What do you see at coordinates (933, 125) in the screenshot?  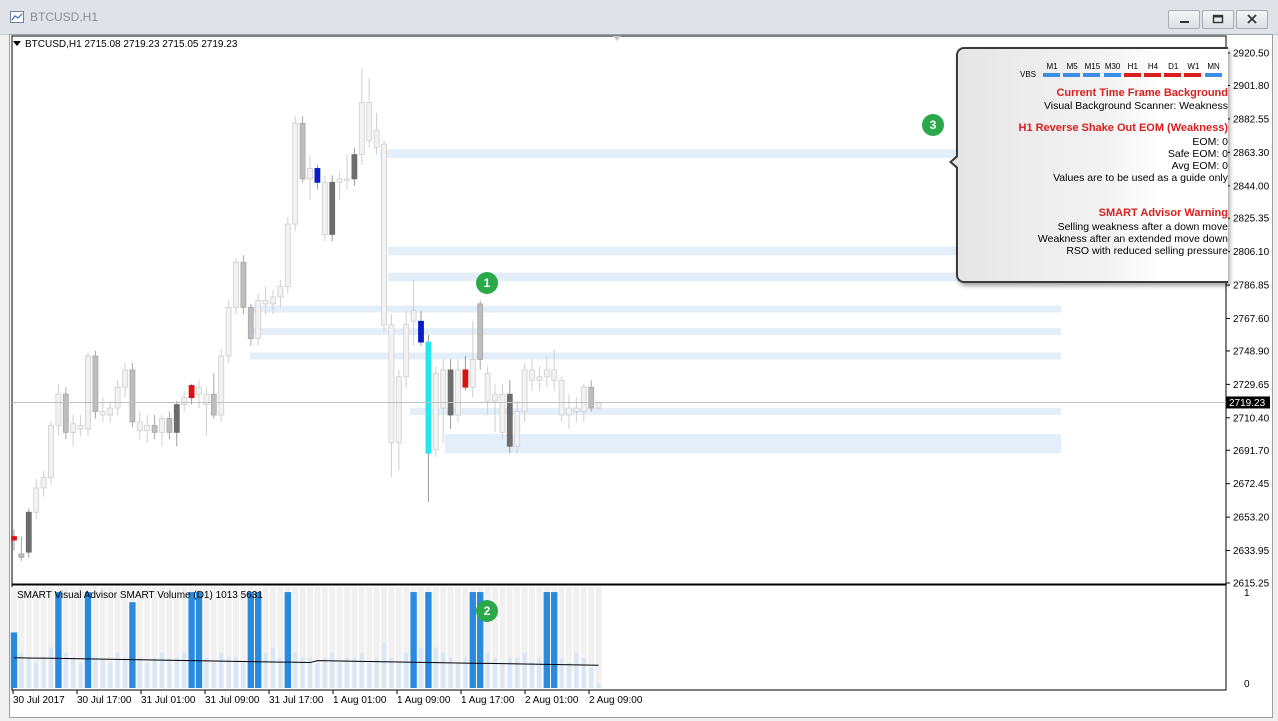 I see `badge-3: 3` at bounding box center [933, 125].